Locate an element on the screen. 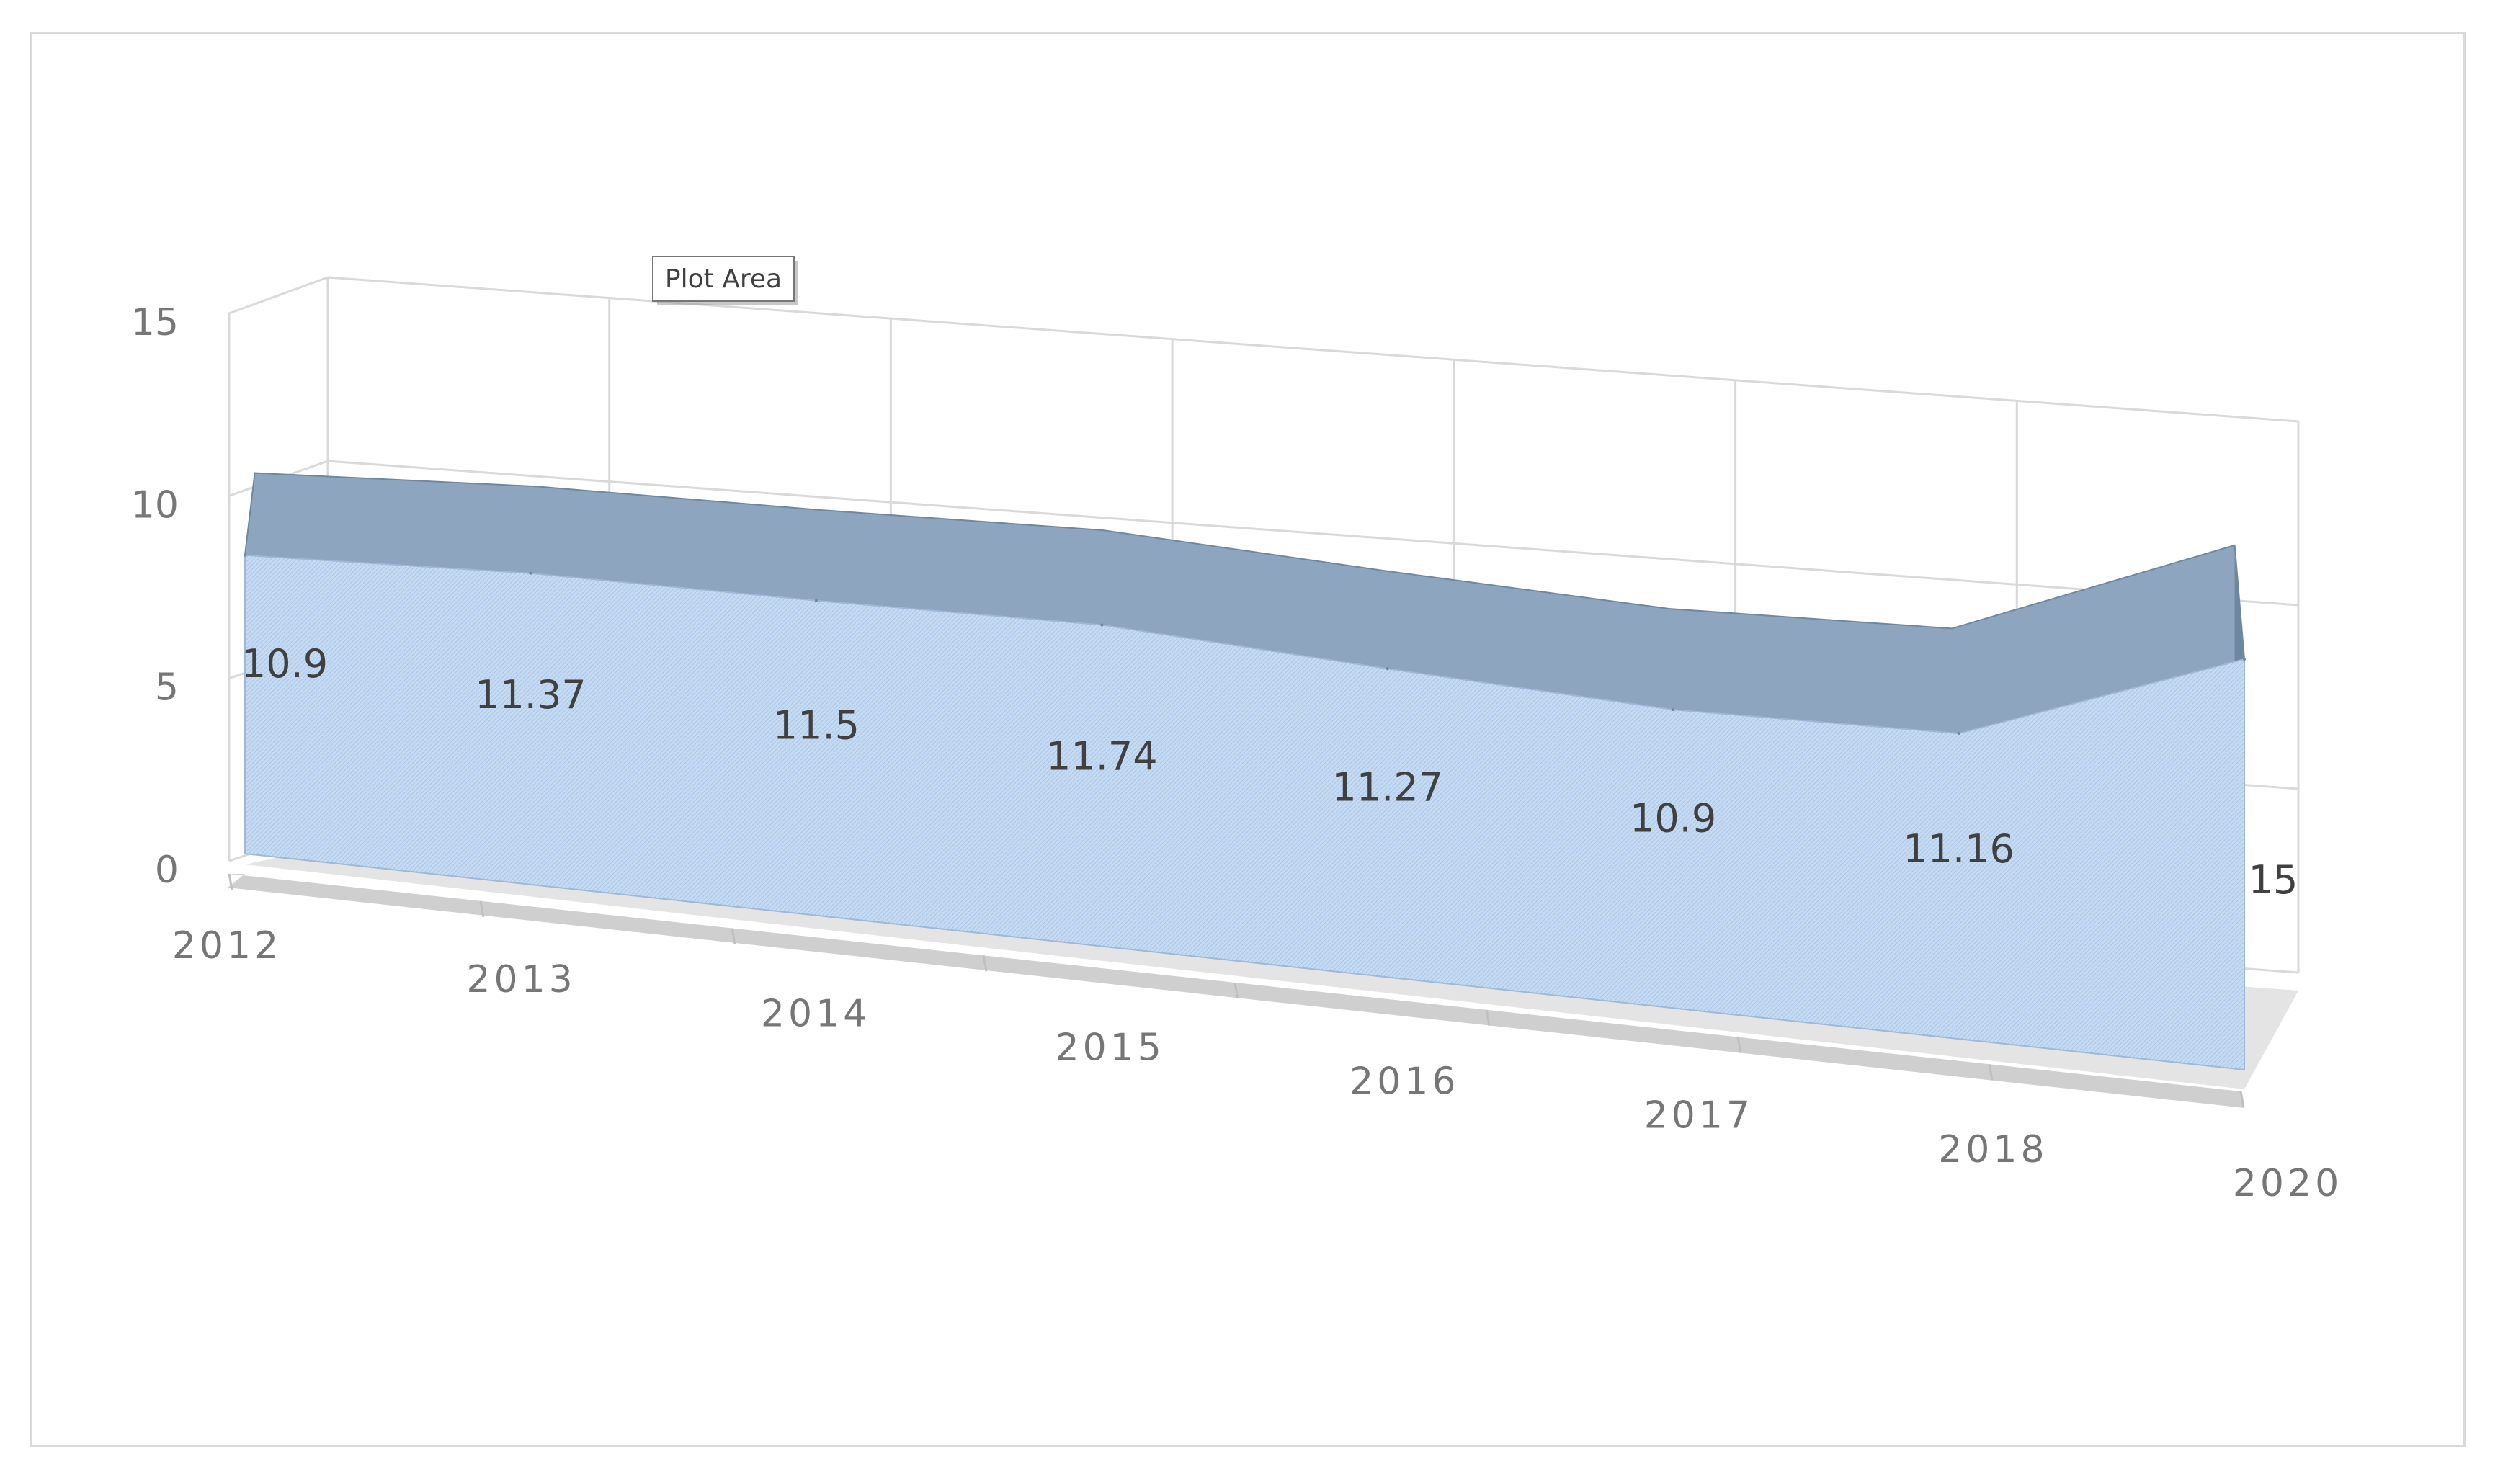 This screenshot has width=2503, height=1484. x-tick-label: 2017 is located at coordinates (1699, 1115).